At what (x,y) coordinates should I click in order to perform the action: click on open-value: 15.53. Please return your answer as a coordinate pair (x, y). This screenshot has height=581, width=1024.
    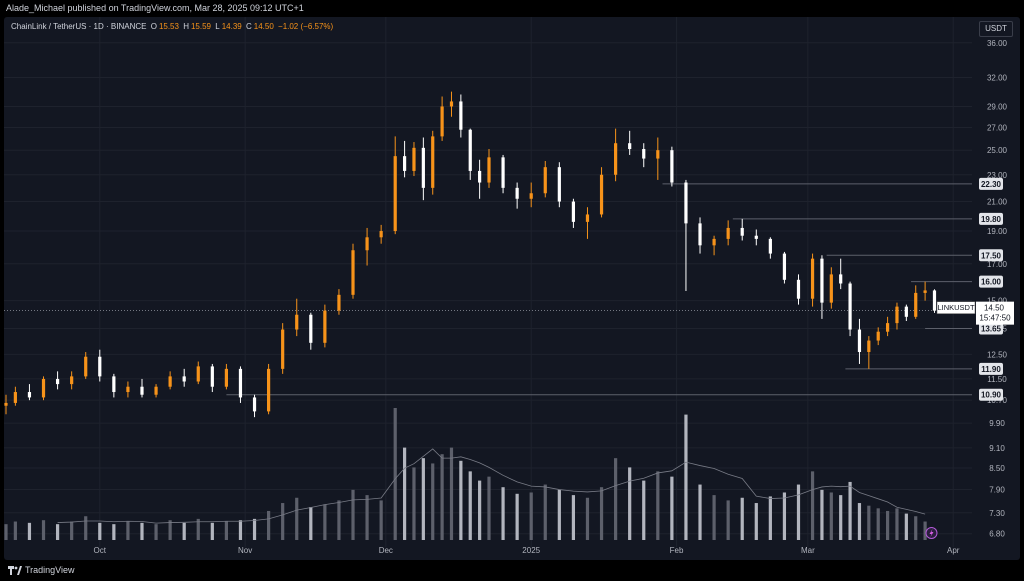
    Looking at the image, I should click on (168, 26).